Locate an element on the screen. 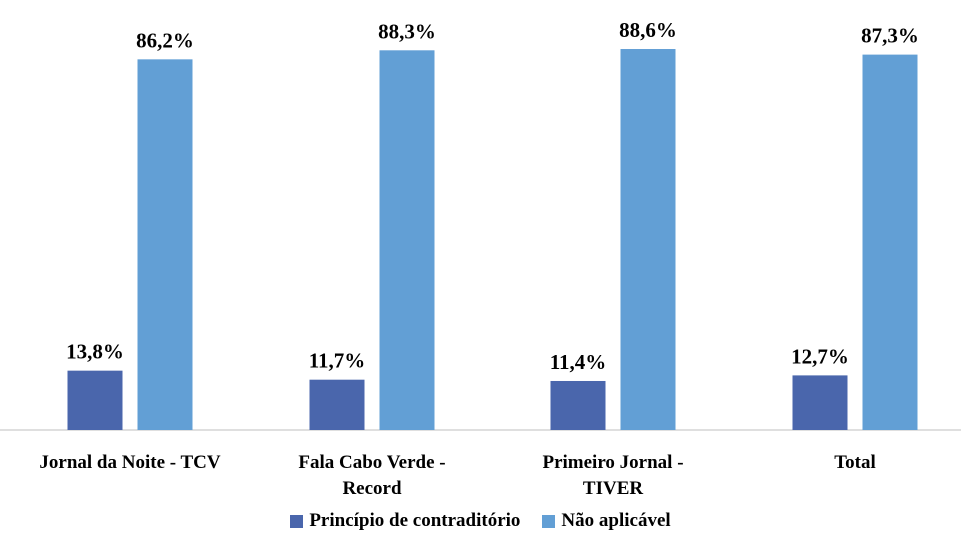  legend-label-principio: Princípio de contraditório is located at coordinates (415, 520).